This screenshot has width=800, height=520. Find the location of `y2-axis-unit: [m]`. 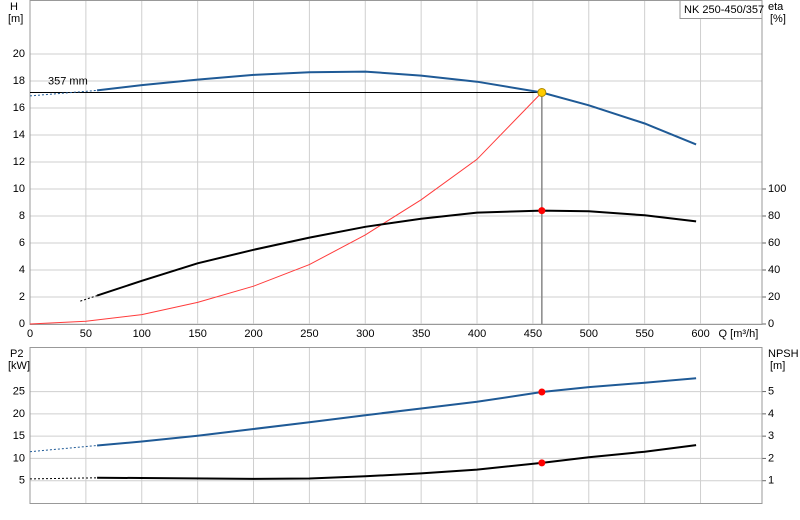

y2-axis-unit: [m] is located at coordinates (777, 366).